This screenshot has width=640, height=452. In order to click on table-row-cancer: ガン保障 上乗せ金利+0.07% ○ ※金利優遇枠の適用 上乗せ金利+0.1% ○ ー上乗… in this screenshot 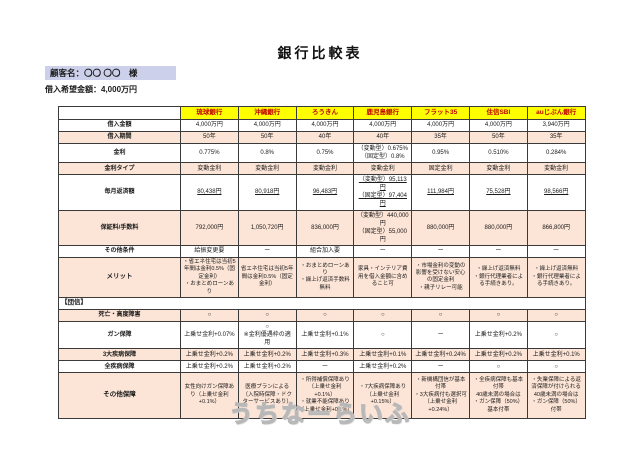, I will do `click(322, 335)`.